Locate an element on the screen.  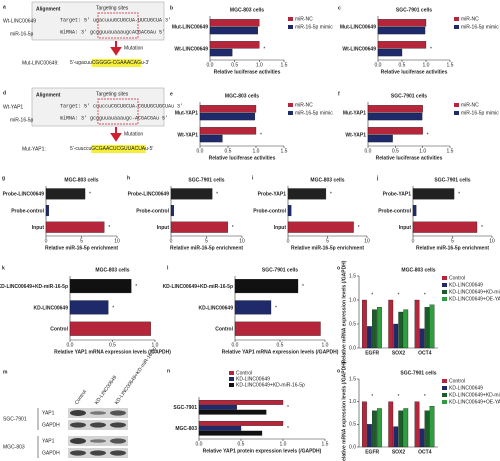
mir-label: miR-16-5p is located at coordinates (22, 34).